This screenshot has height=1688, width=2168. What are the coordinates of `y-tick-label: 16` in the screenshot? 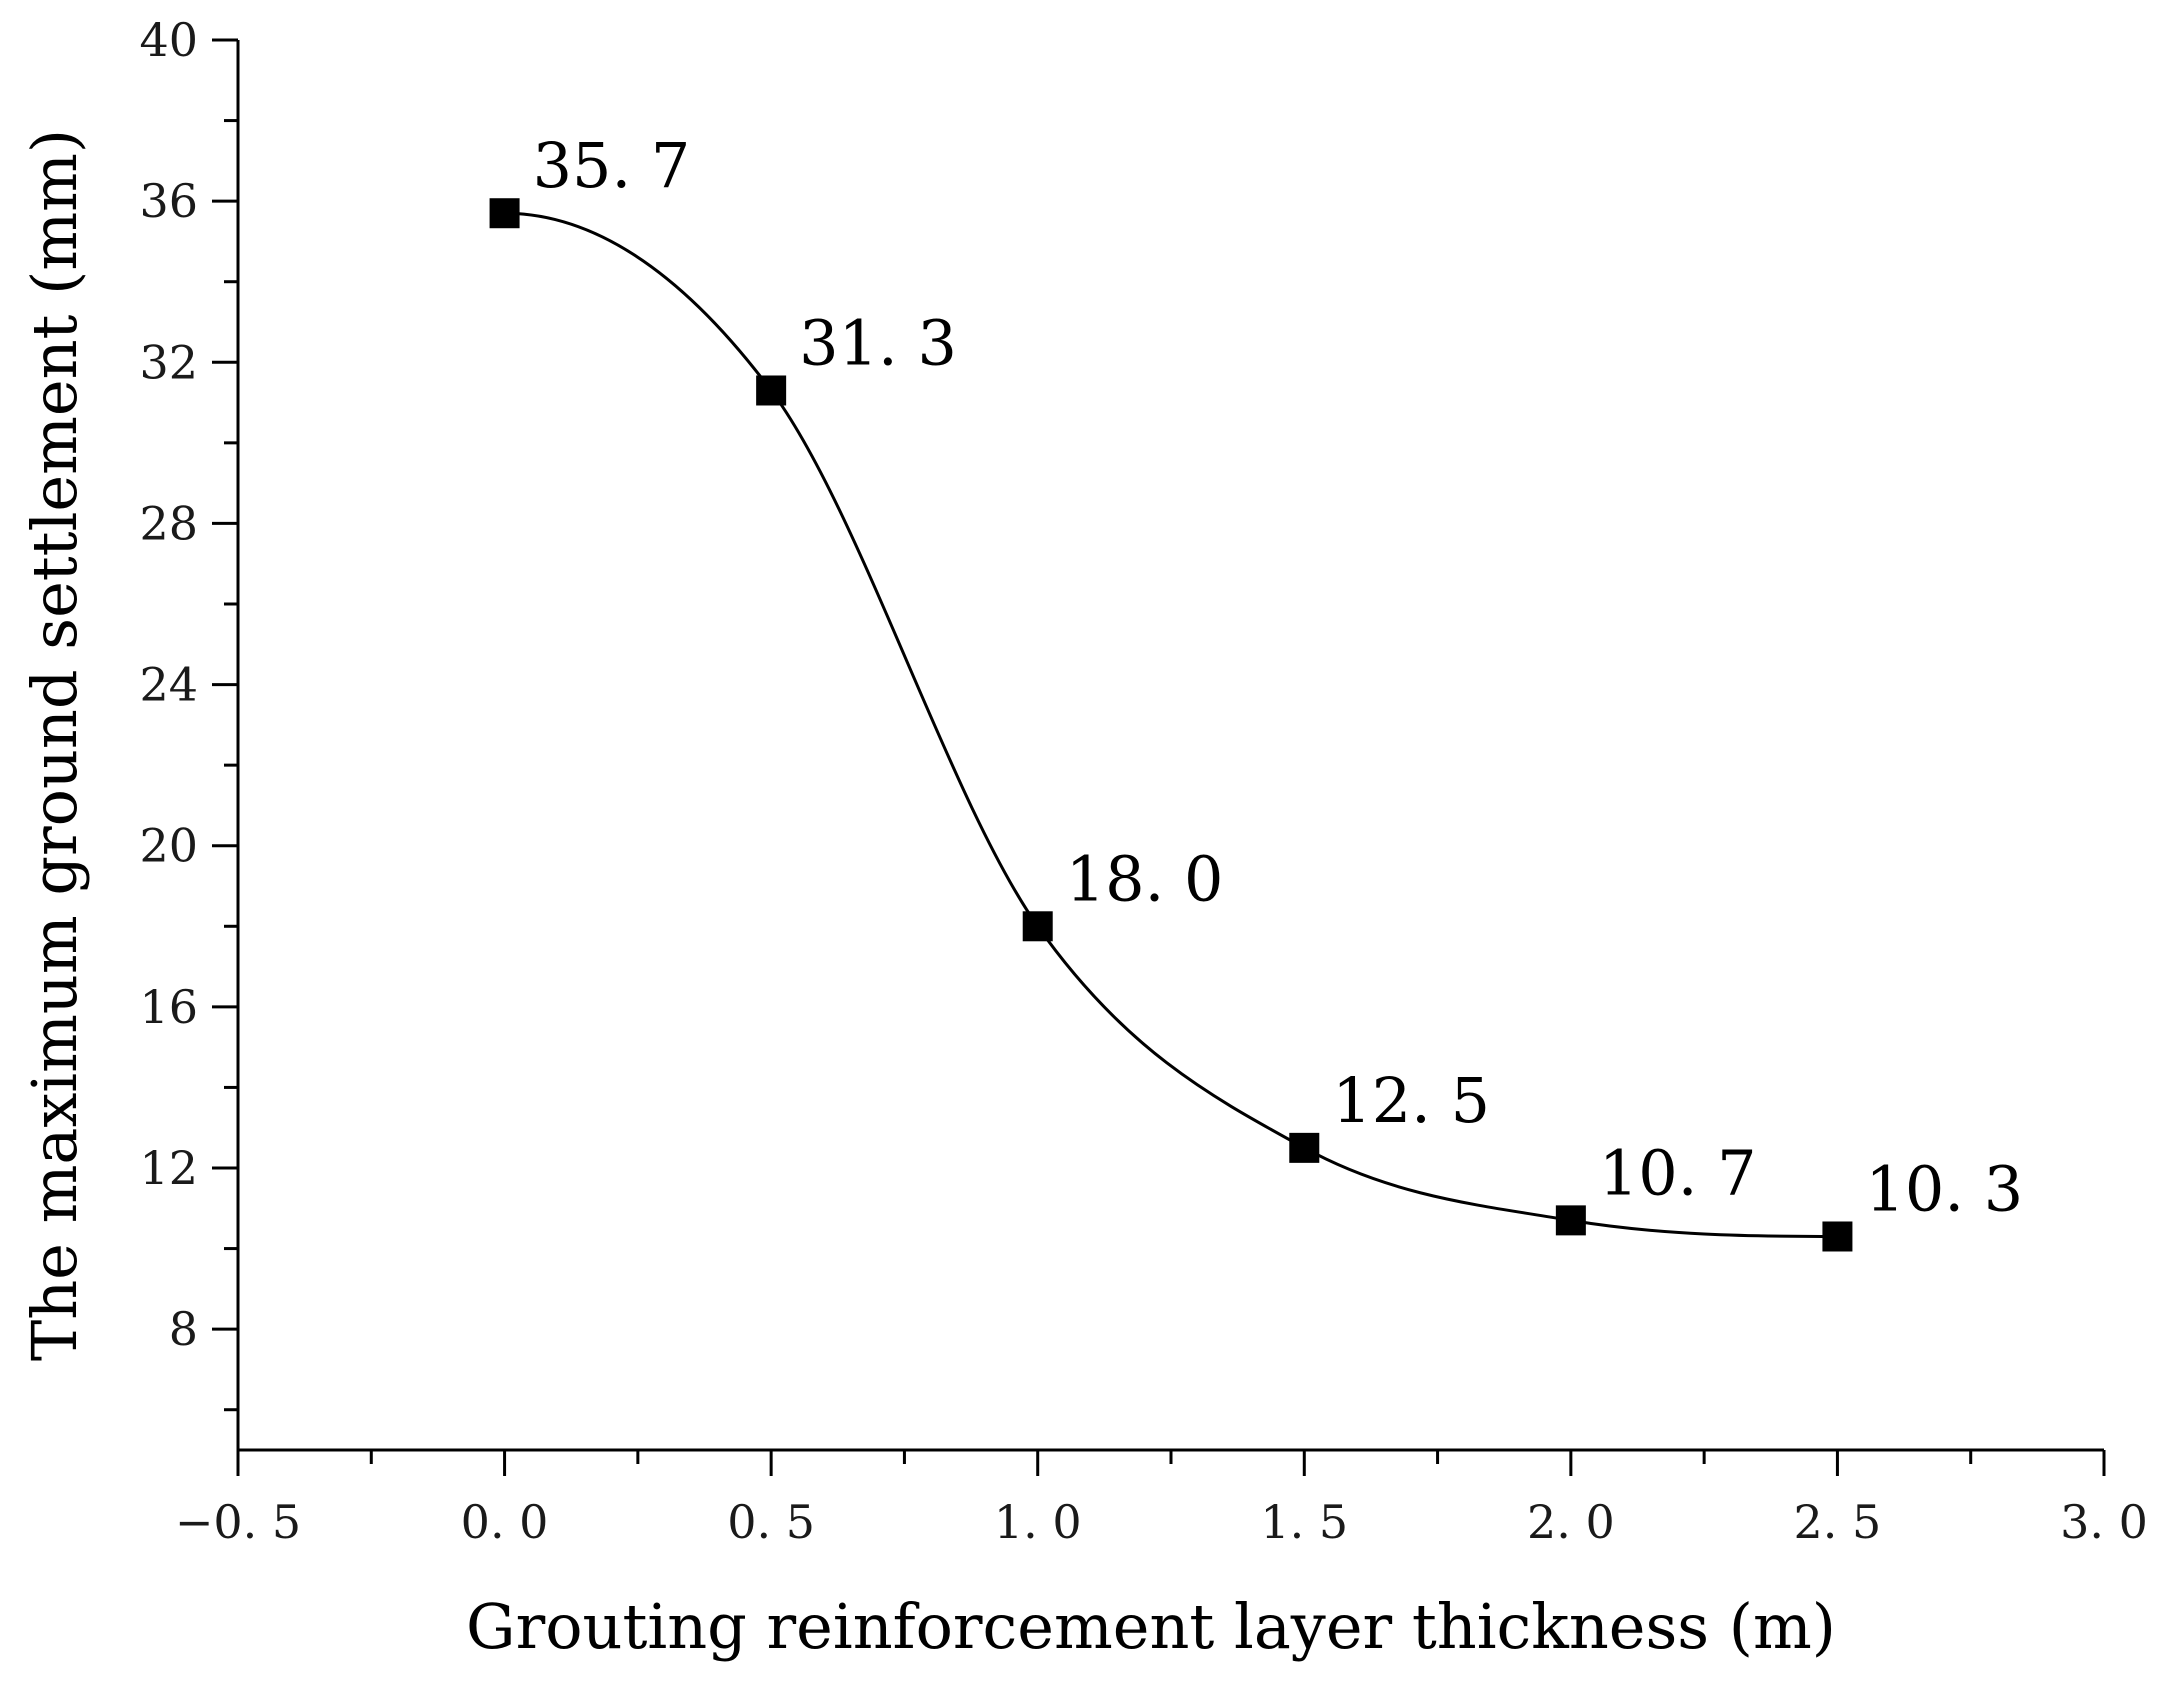 It's located at (168, 1007).